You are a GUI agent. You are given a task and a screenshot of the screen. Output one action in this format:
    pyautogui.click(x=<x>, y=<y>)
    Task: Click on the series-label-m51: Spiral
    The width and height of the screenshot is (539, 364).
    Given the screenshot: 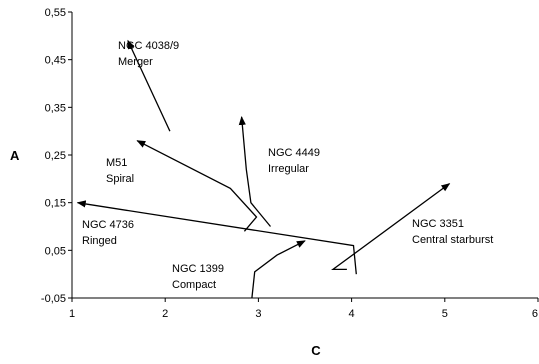 What is the action you would take?
    pyautogui.click(x=120, y=179)
    